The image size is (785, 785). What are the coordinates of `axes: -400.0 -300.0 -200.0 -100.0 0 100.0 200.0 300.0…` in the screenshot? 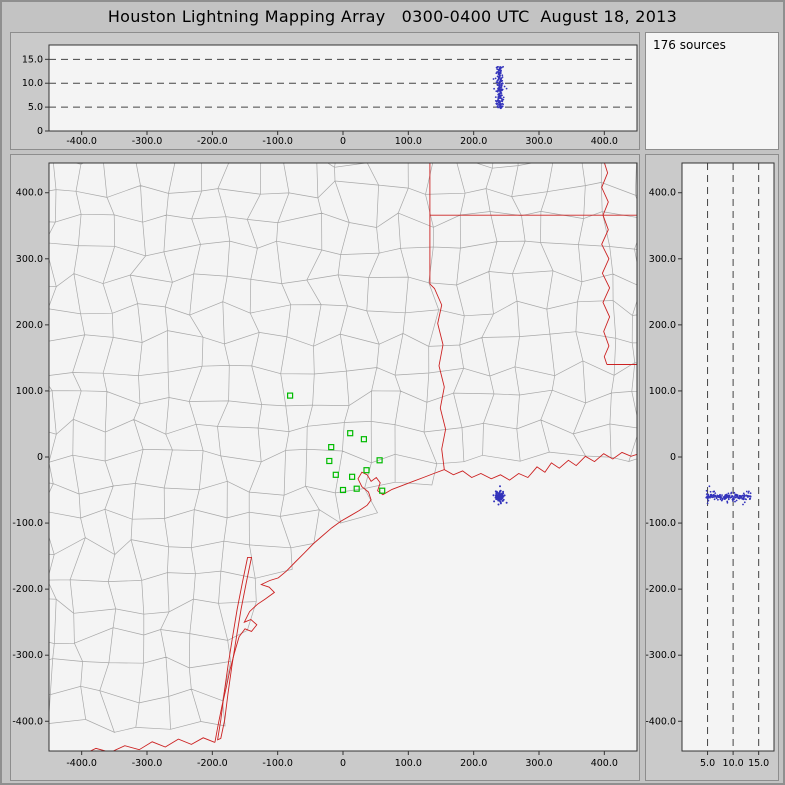 It's located at (330, 95).